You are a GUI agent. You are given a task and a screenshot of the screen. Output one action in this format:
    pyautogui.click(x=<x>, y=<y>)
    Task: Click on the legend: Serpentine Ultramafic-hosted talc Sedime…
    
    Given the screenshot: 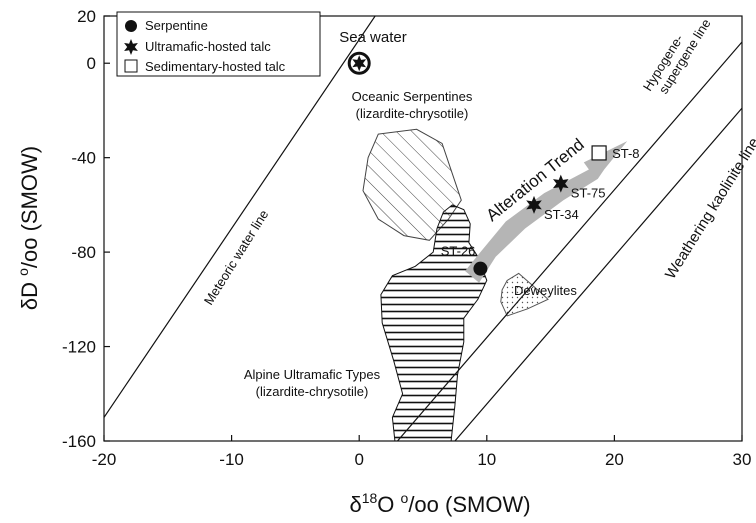 What is the action you would take?
    pyautogui.click(x=218, y=44)
    